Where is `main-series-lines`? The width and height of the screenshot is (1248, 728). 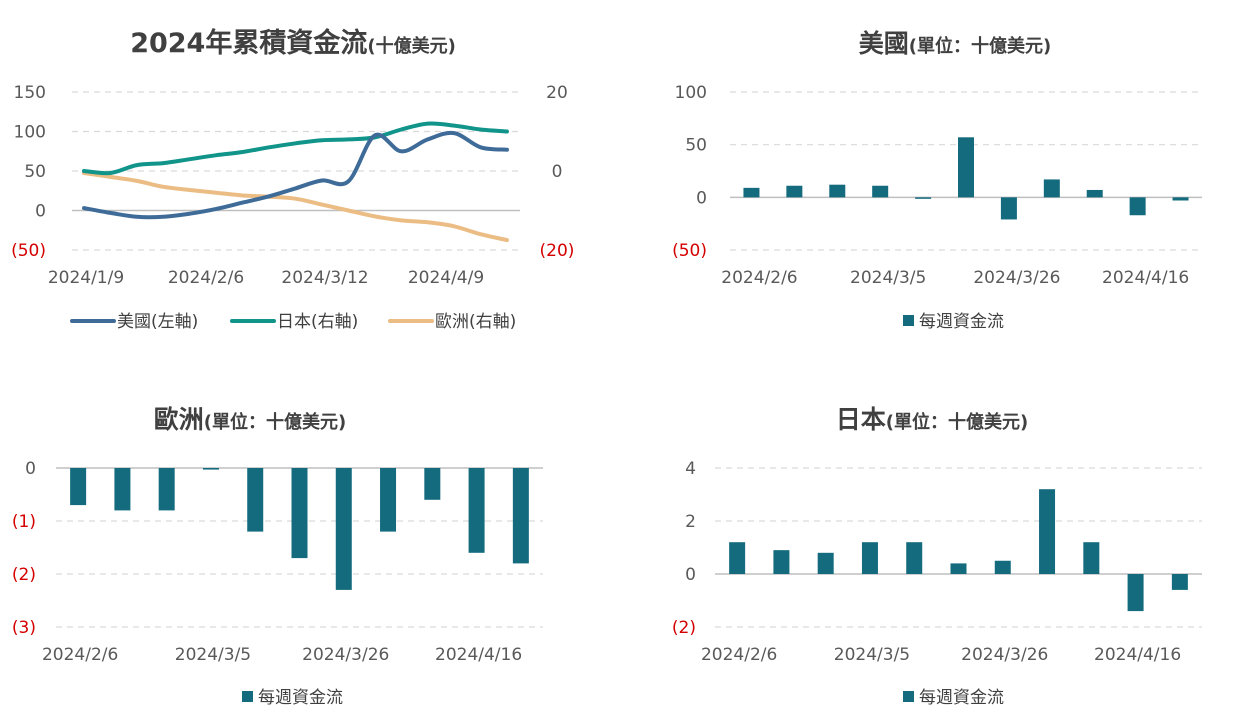 main-series-lines is located at coordinates (295, 182).